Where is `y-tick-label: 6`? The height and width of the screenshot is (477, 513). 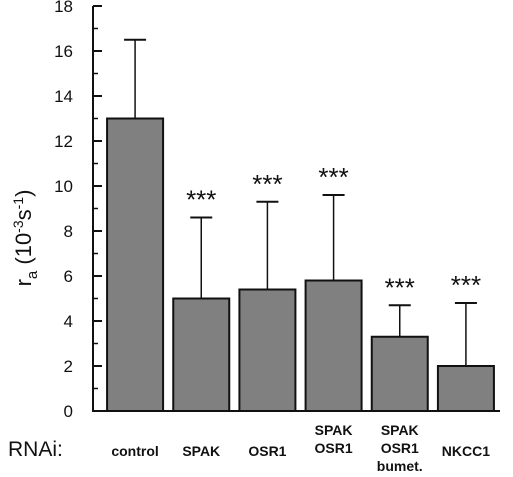 y-tick-label: 6 is located at coordinates (68, 276).